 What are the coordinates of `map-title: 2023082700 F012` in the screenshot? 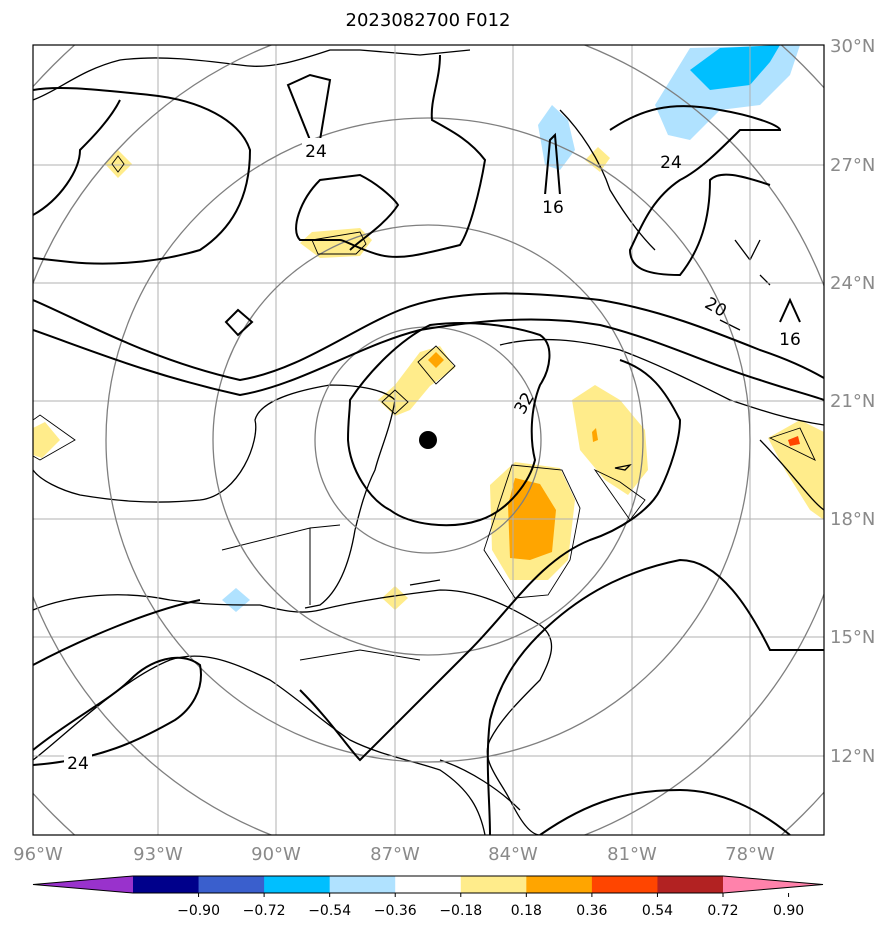 It's located at (428, 20).